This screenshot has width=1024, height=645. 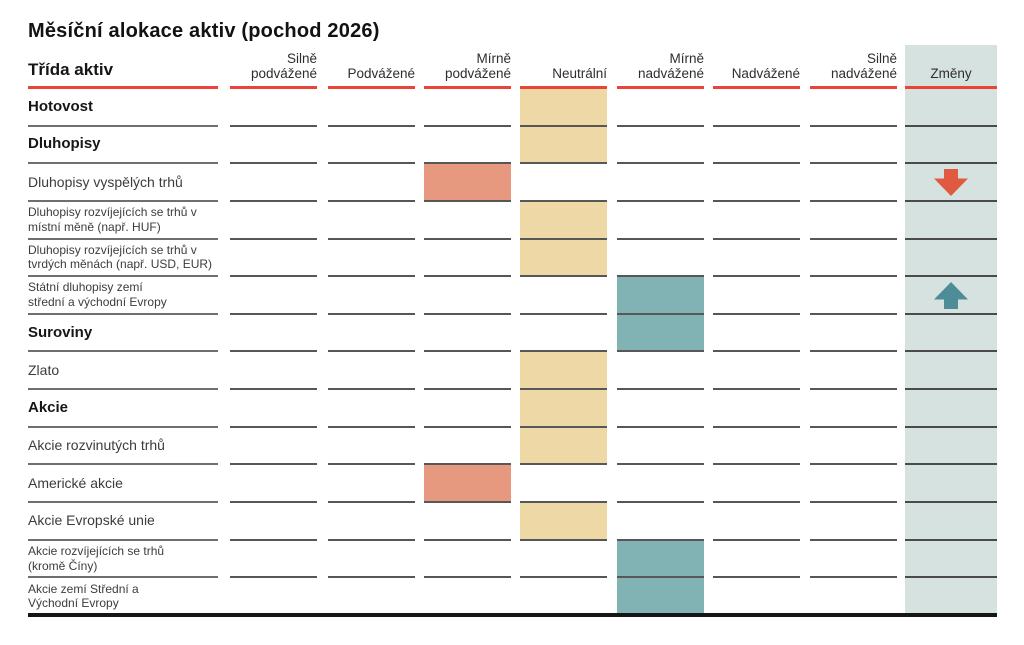 I want to click on asset-class-label: Suroviny, so click(x=123, y=334).